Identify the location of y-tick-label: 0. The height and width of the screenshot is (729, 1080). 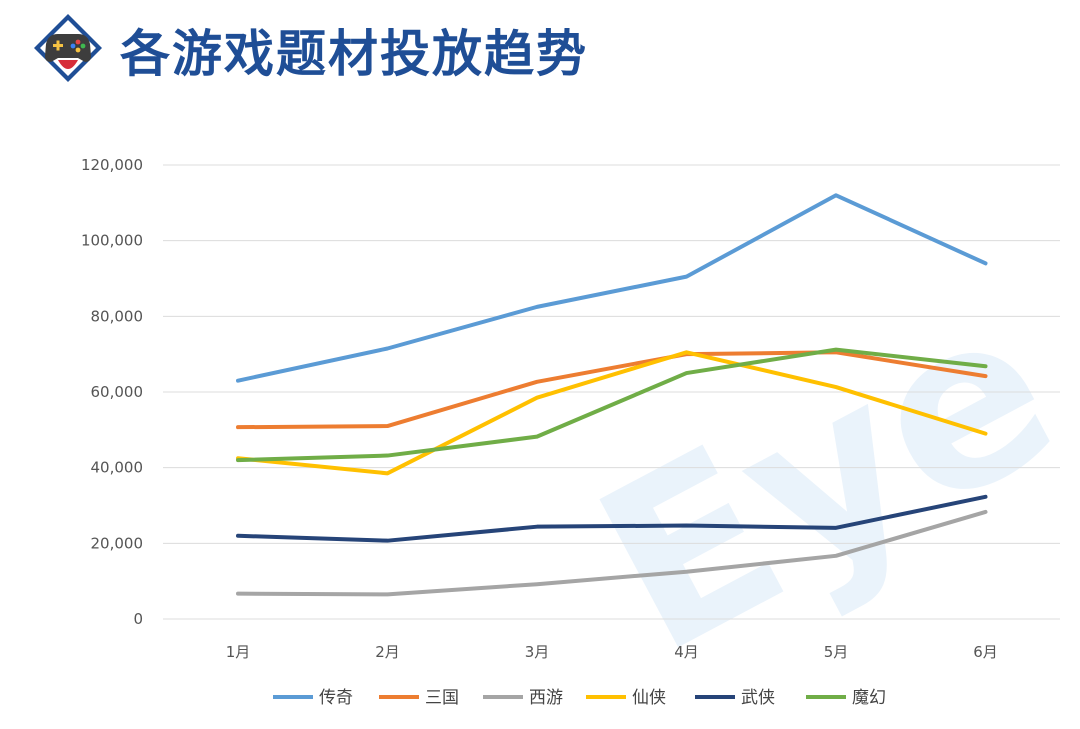
(138, 619).